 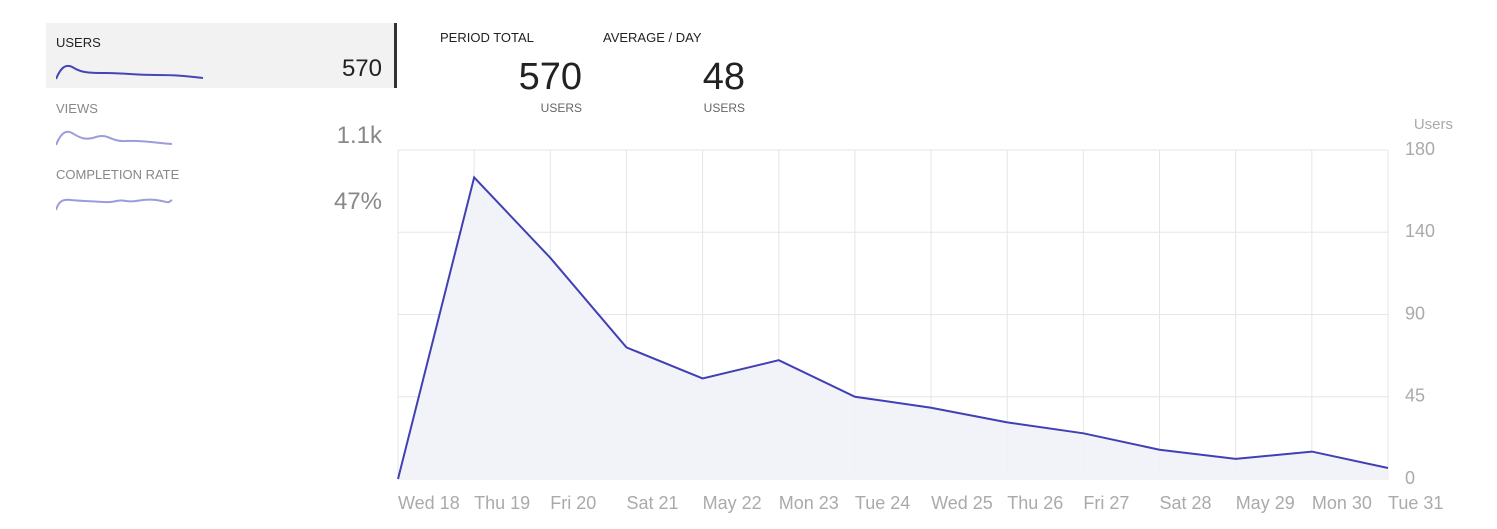 I want to click on x-tick-label: Thu 26, so click(x=1035, y=503).